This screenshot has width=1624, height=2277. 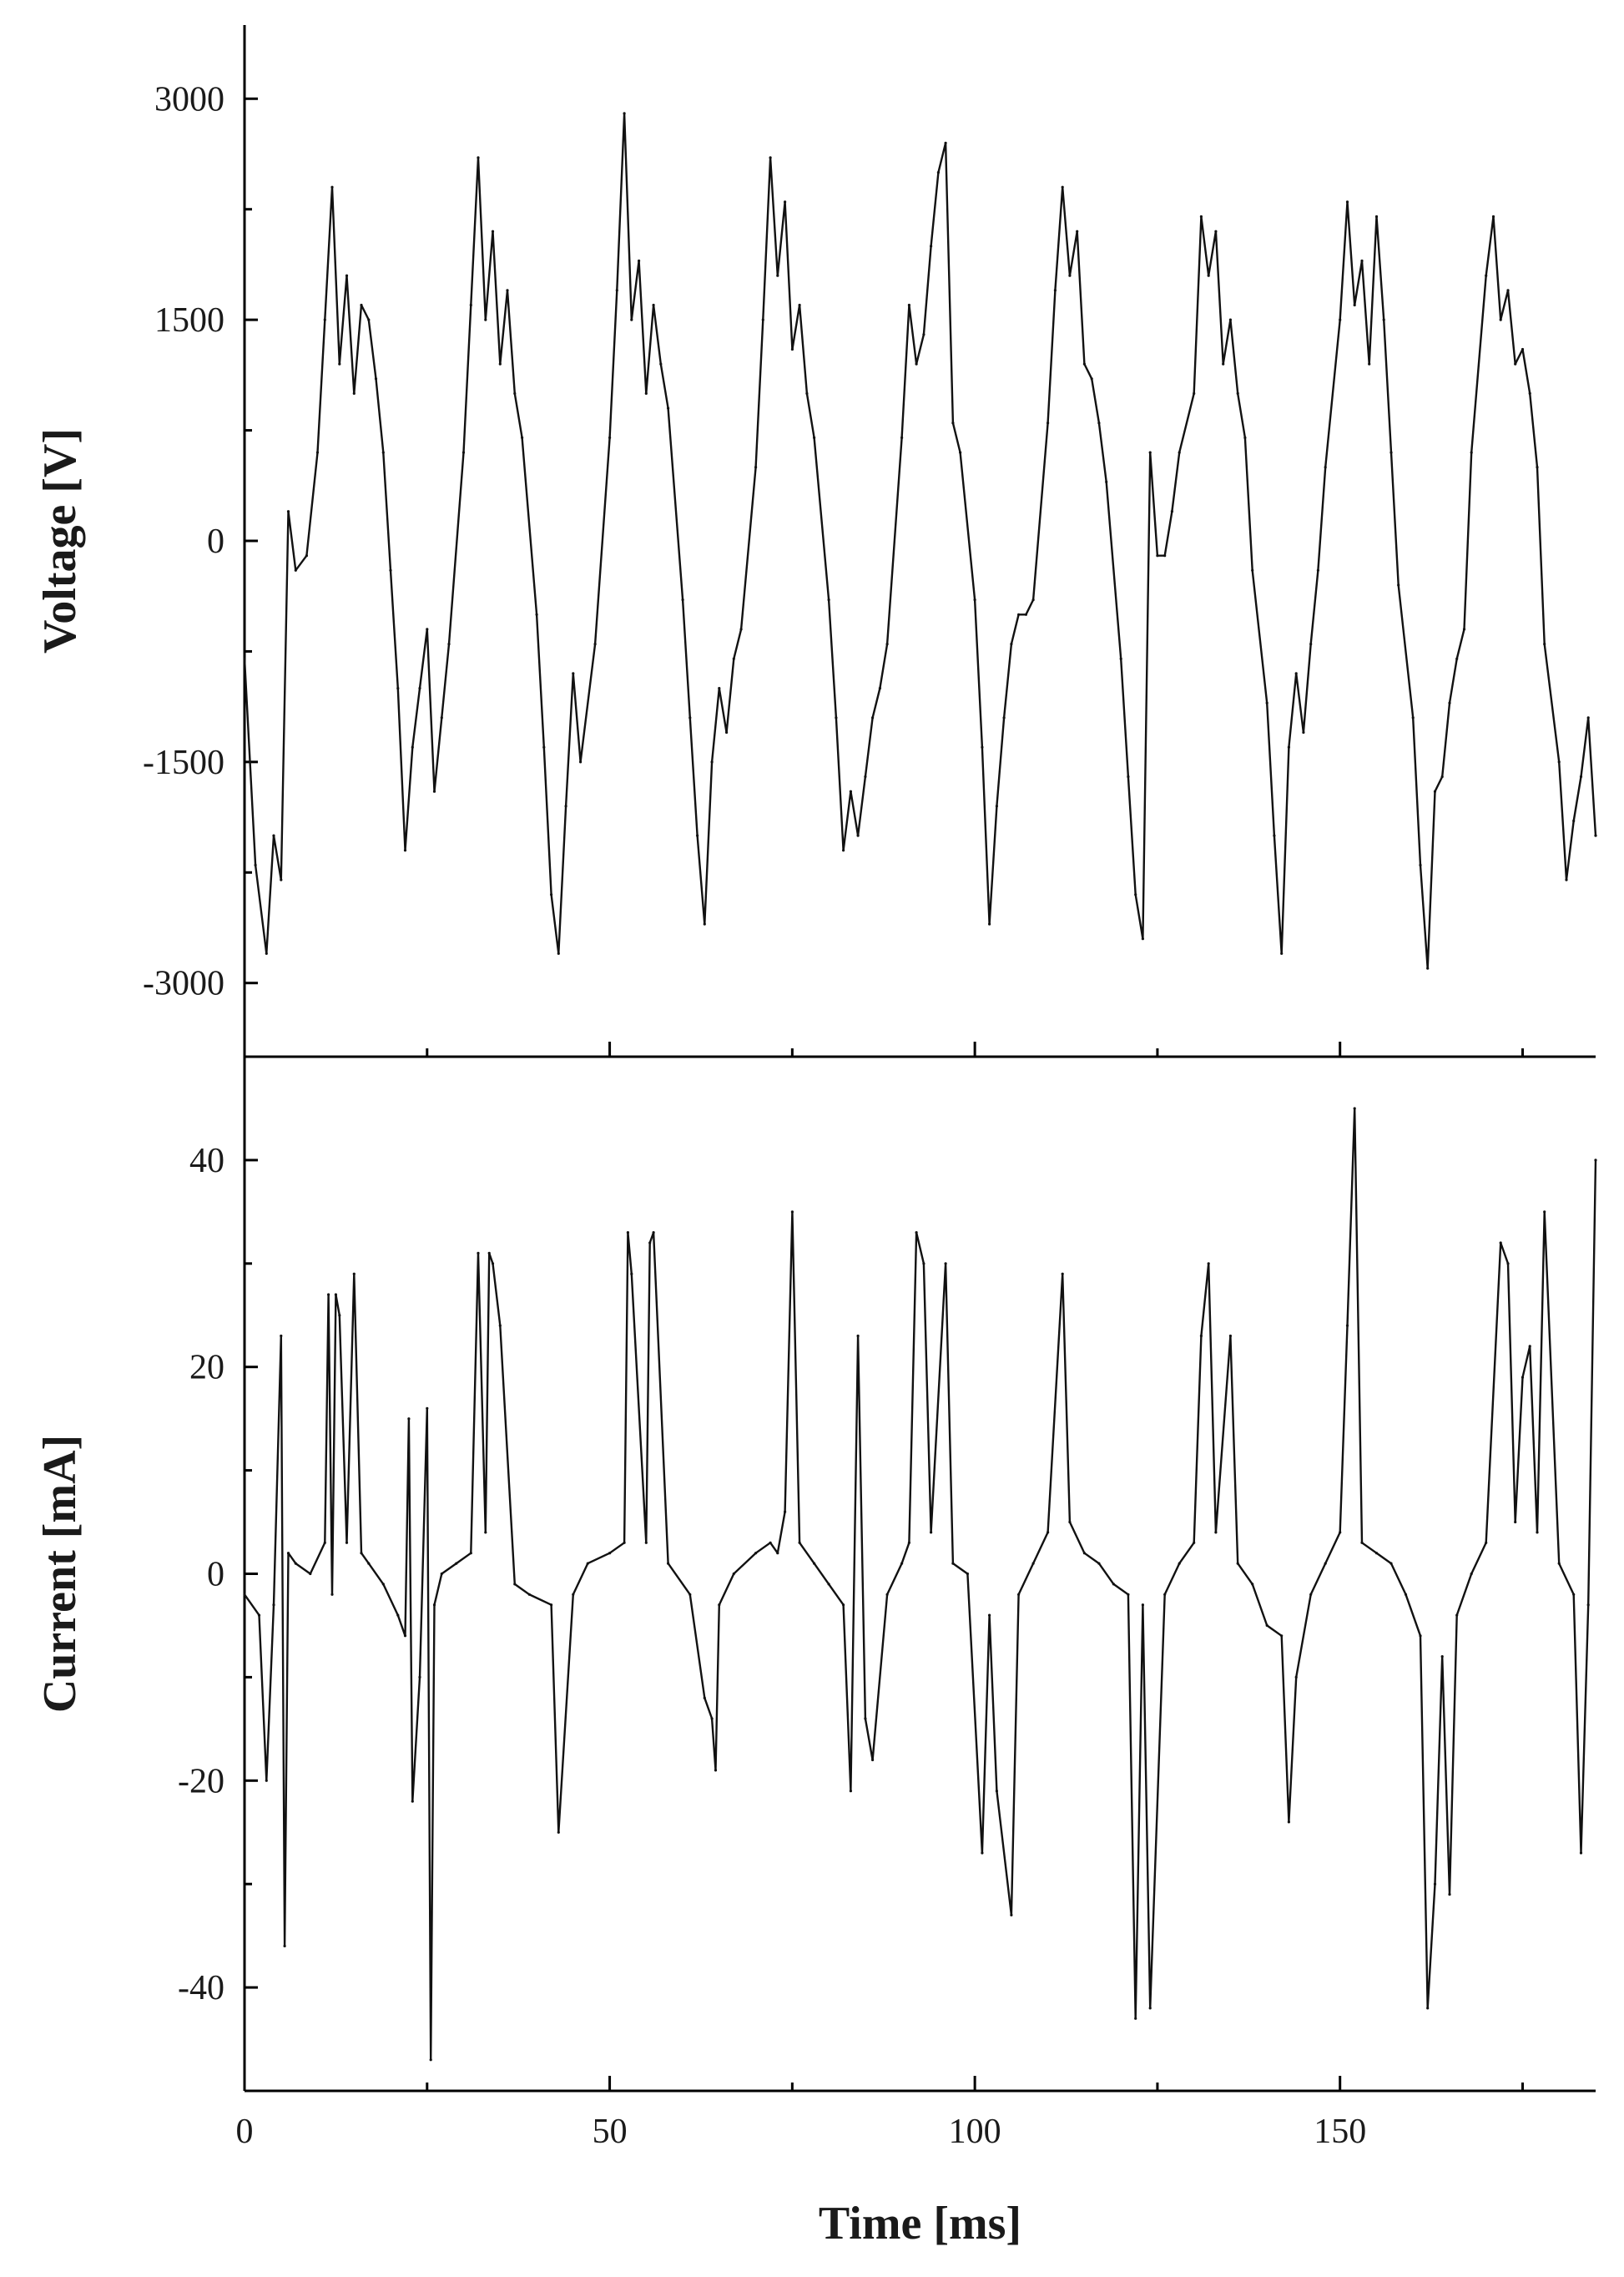 What do you see at coordinates (201, 1988) in the screenshot?
I see `current-y-tick-label: -40` at bounding box center [201, 1988].